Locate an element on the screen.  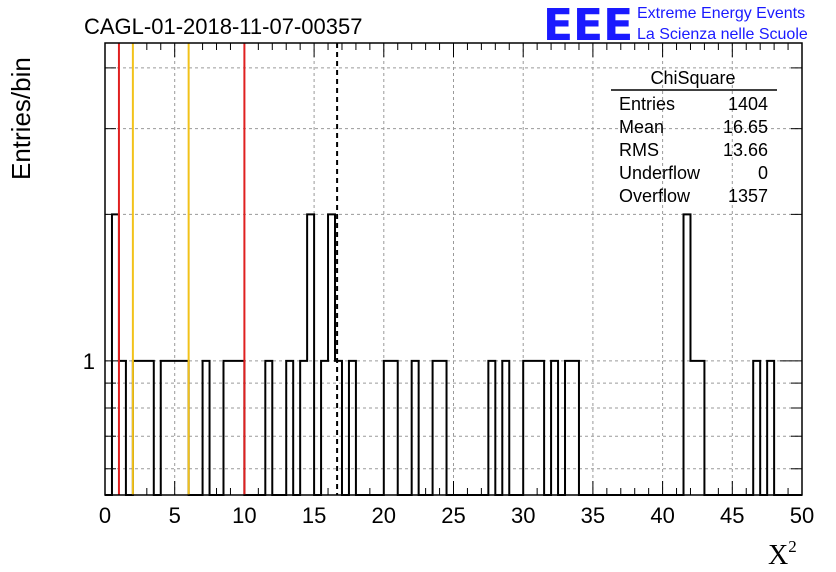
x-tick-label: 5 is located at coordinates (175, 515).